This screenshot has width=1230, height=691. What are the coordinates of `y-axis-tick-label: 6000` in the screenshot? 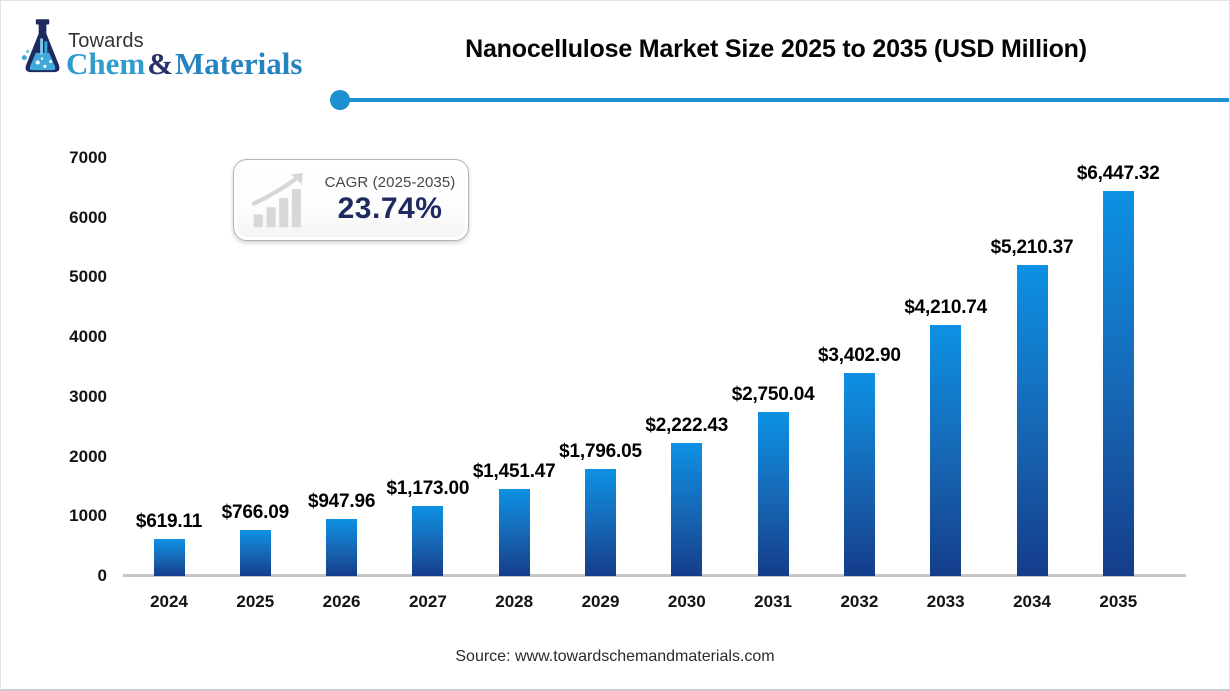 It's located at (88, 217).